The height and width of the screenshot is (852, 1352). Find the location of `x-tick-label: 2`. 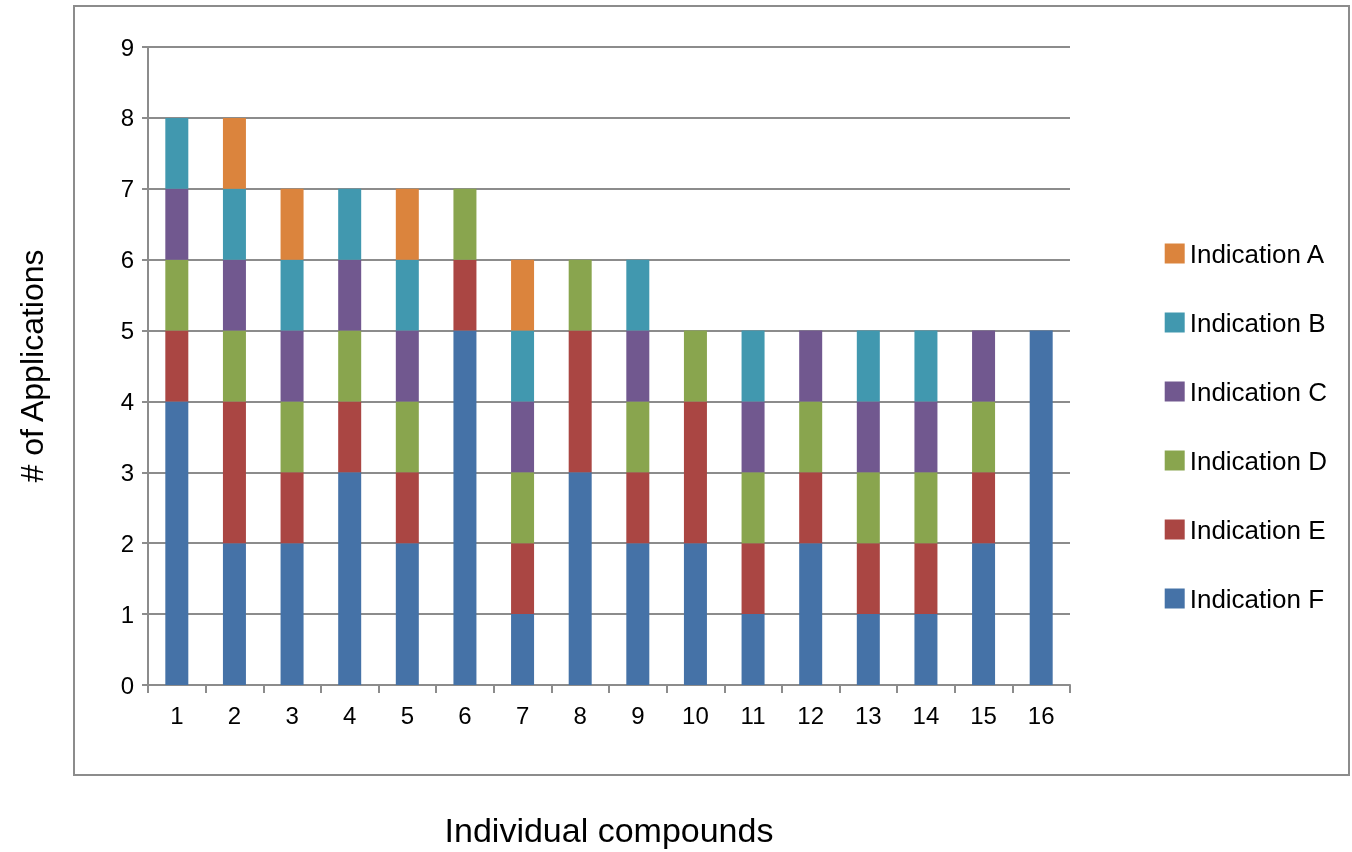

x-tick-label: 2 is located at coordinates (234, 715).